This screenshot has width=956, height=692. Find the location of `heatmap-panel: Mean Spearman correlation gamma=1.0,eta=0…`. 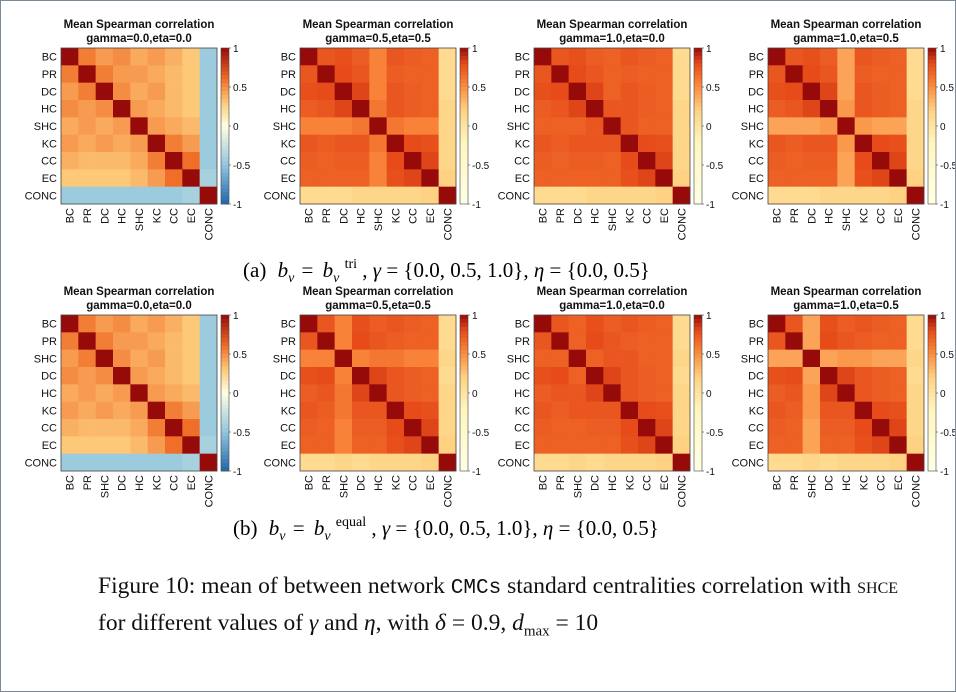

heatmap-panel: Mean Spearman correlation gamma=1.0,eta=0… is located at coordinates (611, 129).